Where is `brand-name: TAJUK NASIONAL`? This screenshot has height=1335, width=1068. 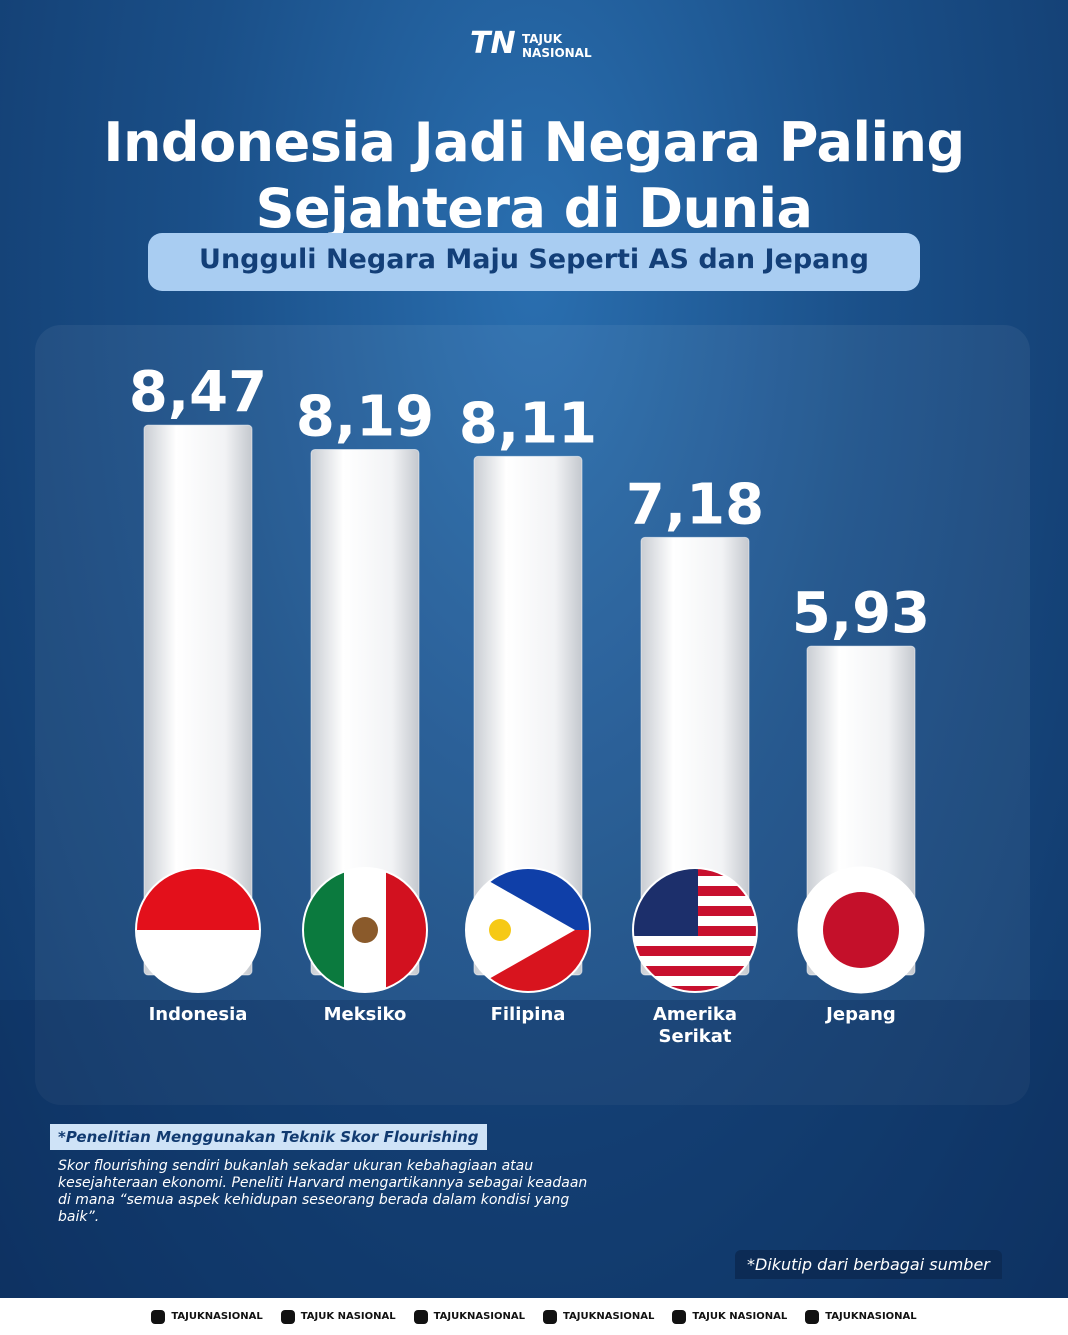
brand-name: TAJUK NASIONAL is located at coordinates (557, 46).